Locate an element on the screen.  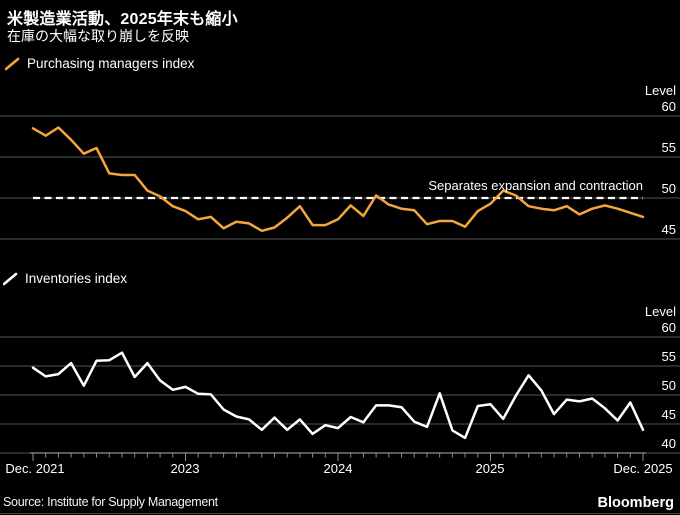
y-axis-title-bottom: Level is located at coordinates (660, 311).